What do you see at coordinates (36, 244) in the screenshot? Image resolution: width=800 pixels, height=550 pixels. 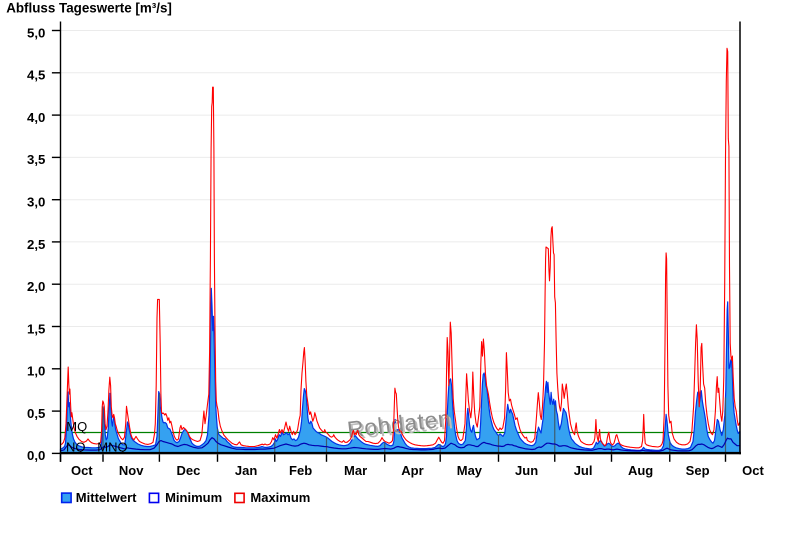 I see `svg-text: 2,5` at bounding box center [36, 244].